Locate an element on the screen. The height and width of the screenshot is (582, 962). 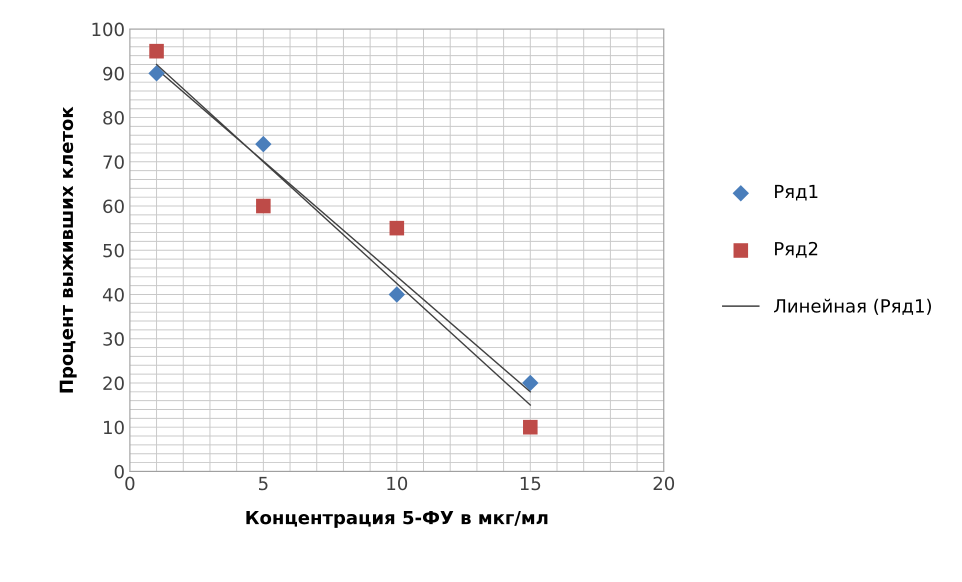
y-axis-title: Процент выживших клеток is located at coordinates (68, 249).